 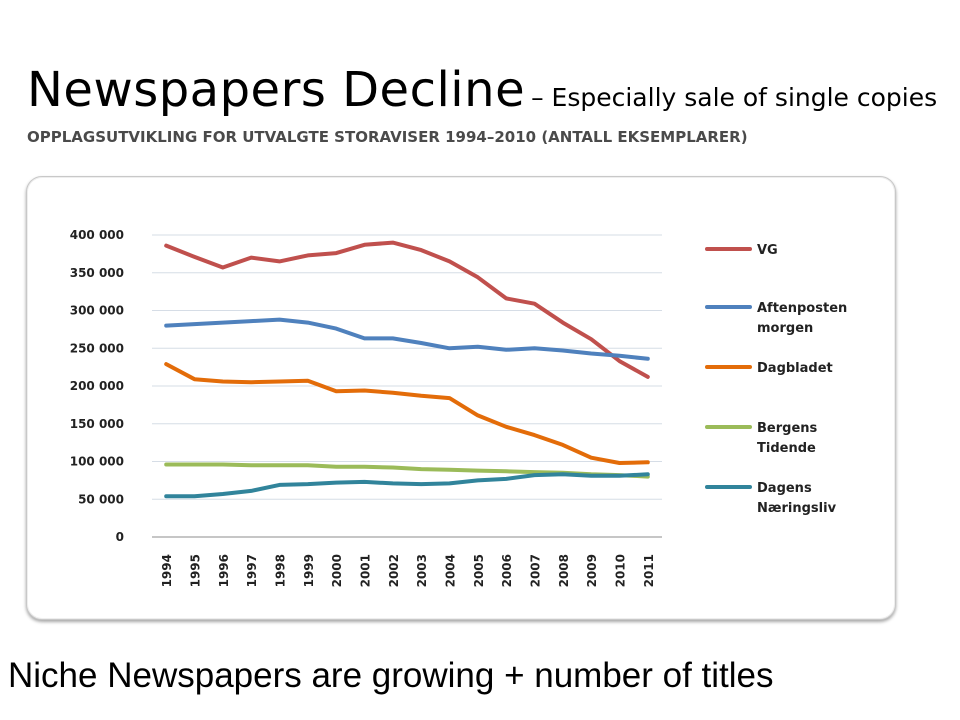 What do you see at coordinates (787, 428) in the screenshot?
I see `legend-label: Bergens` at bounding box center [787, 428].